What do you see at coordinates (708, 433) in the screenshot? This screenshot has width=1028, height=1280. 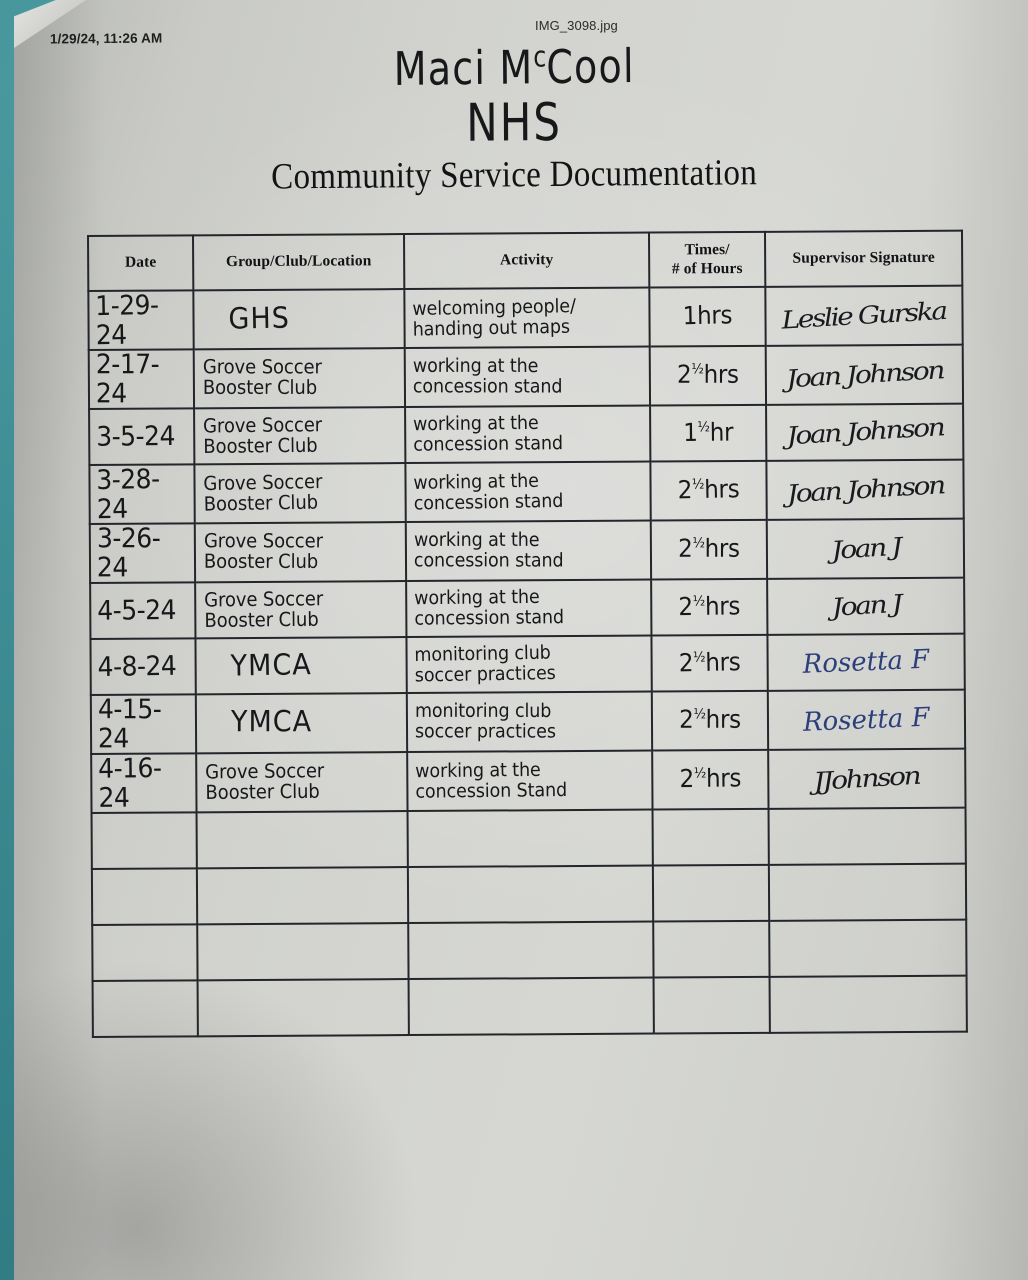 I see `cell-hours: 1½hr` at bounding box center [708, 433].